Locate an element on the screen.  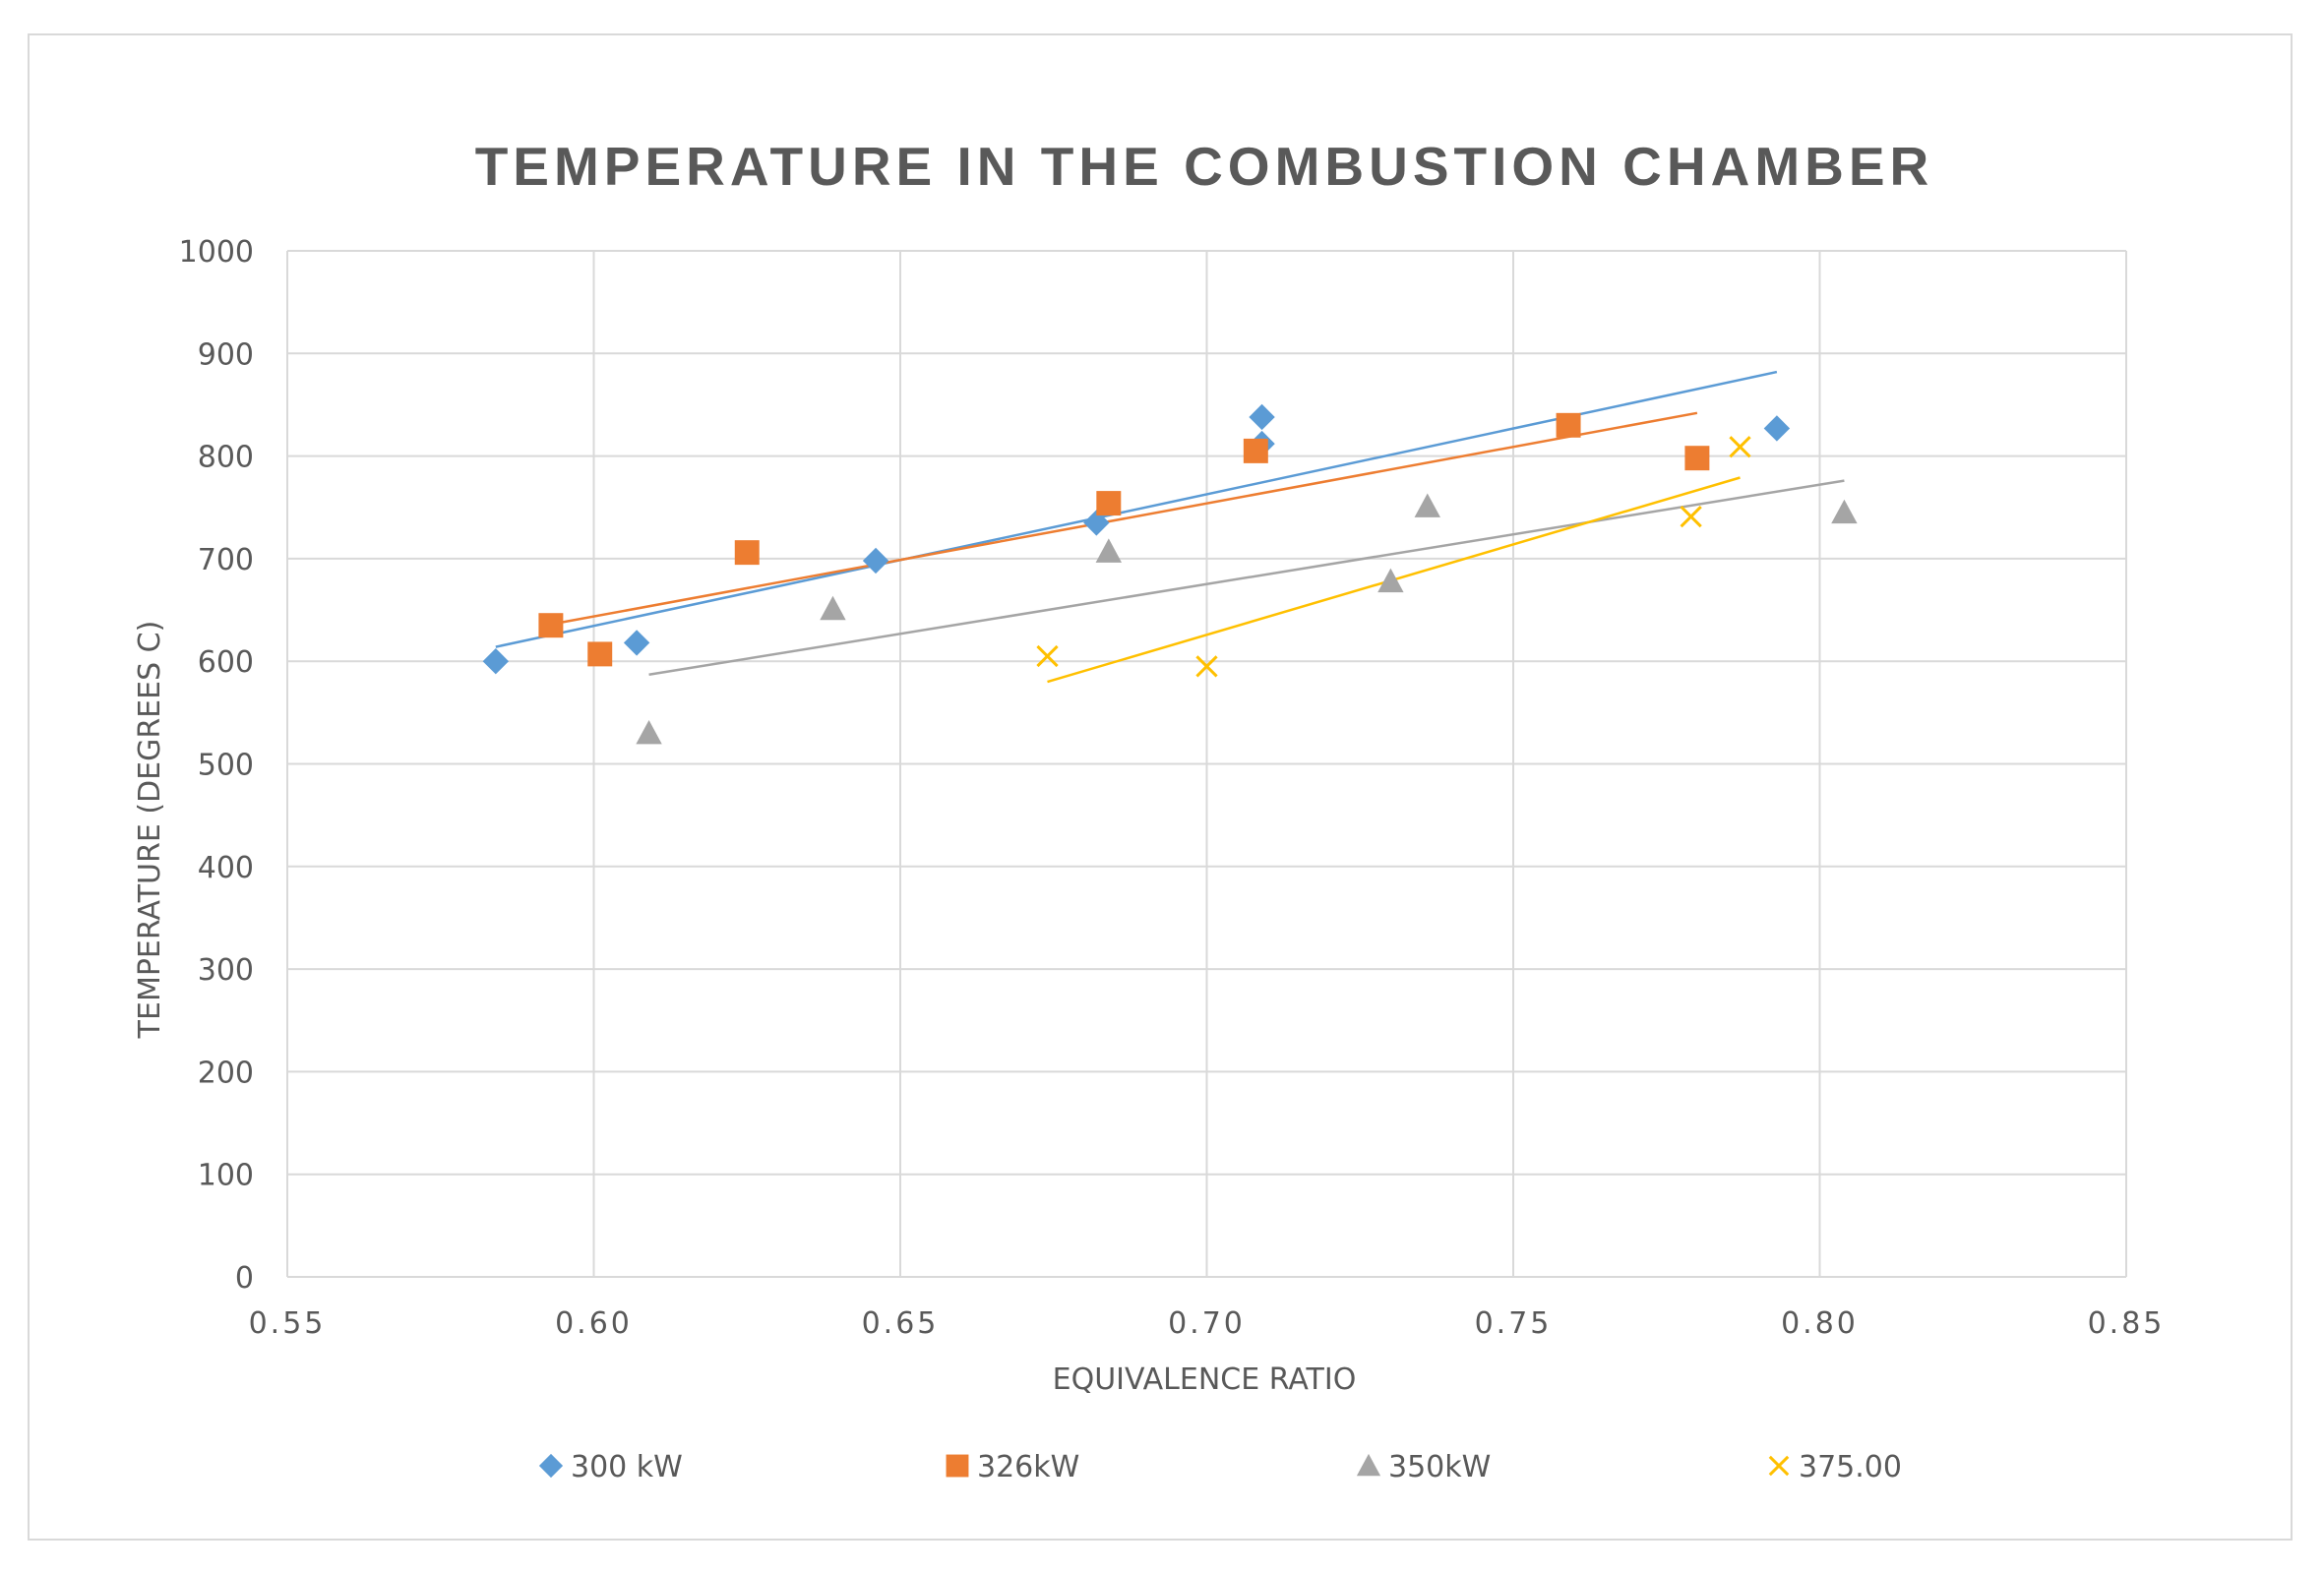
x-tick-label: 0.60 is located at coordinates (594, 1323).